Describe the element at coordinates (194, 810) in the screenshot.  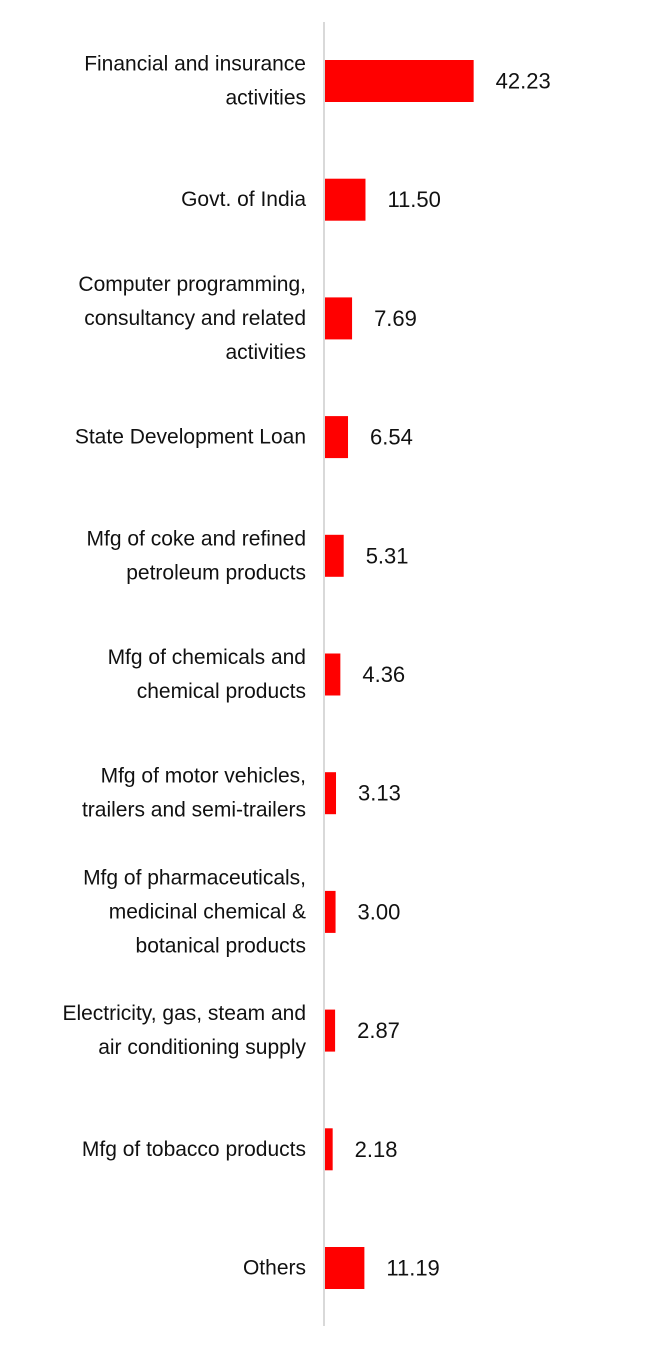
I see `category-label-line: trailers and semi-trailers` at that location.